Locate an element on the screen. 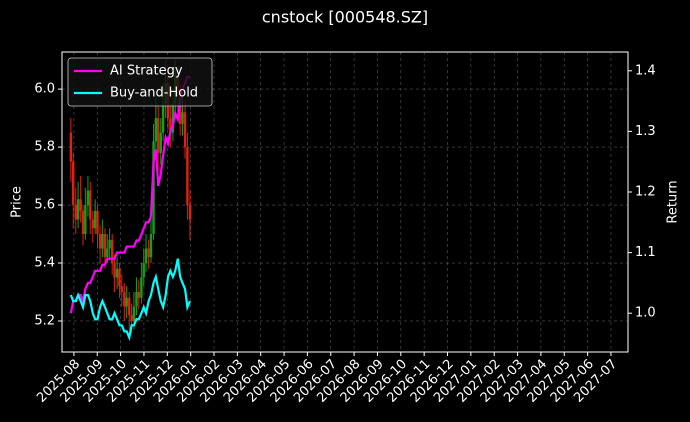 The image size is (690, 422). legend: AI Strategy Buy-and-Hold is located at coordinates (140, 82).